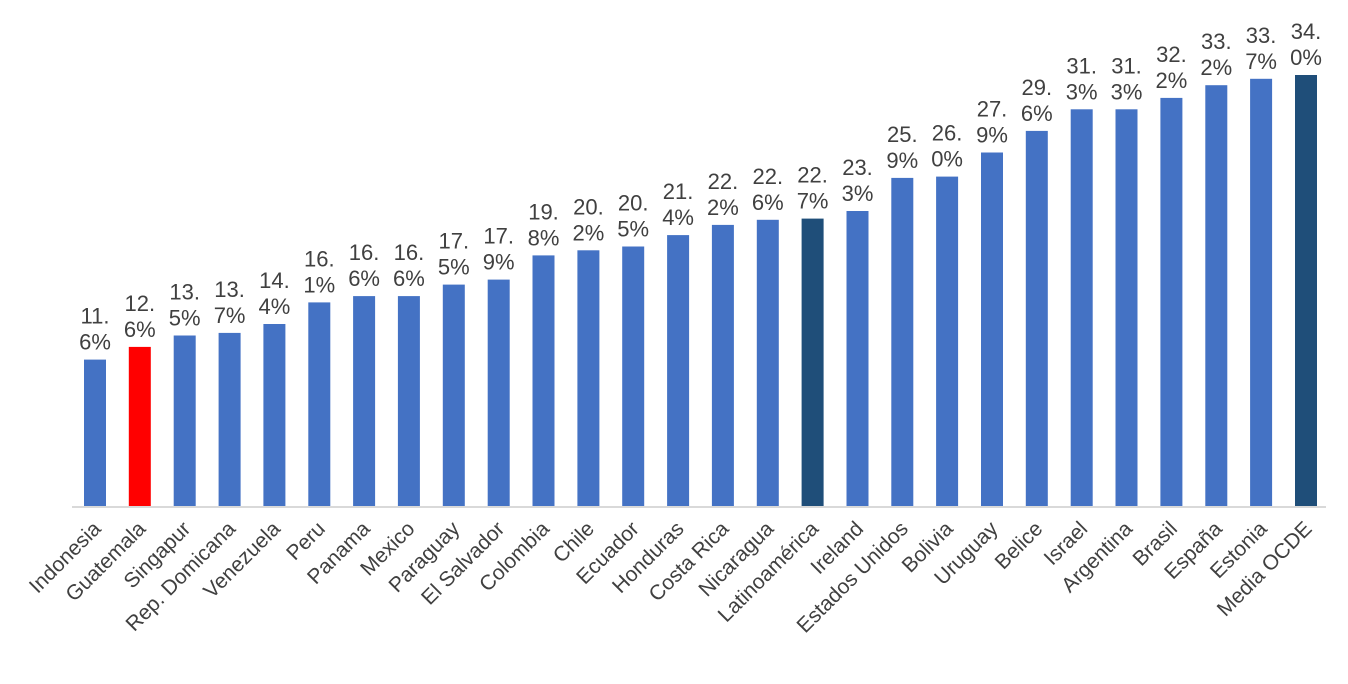  What do you see at coordinates (319, 404) in the screenshot?
I see `bar-peru` at bounding box center [319, 404].